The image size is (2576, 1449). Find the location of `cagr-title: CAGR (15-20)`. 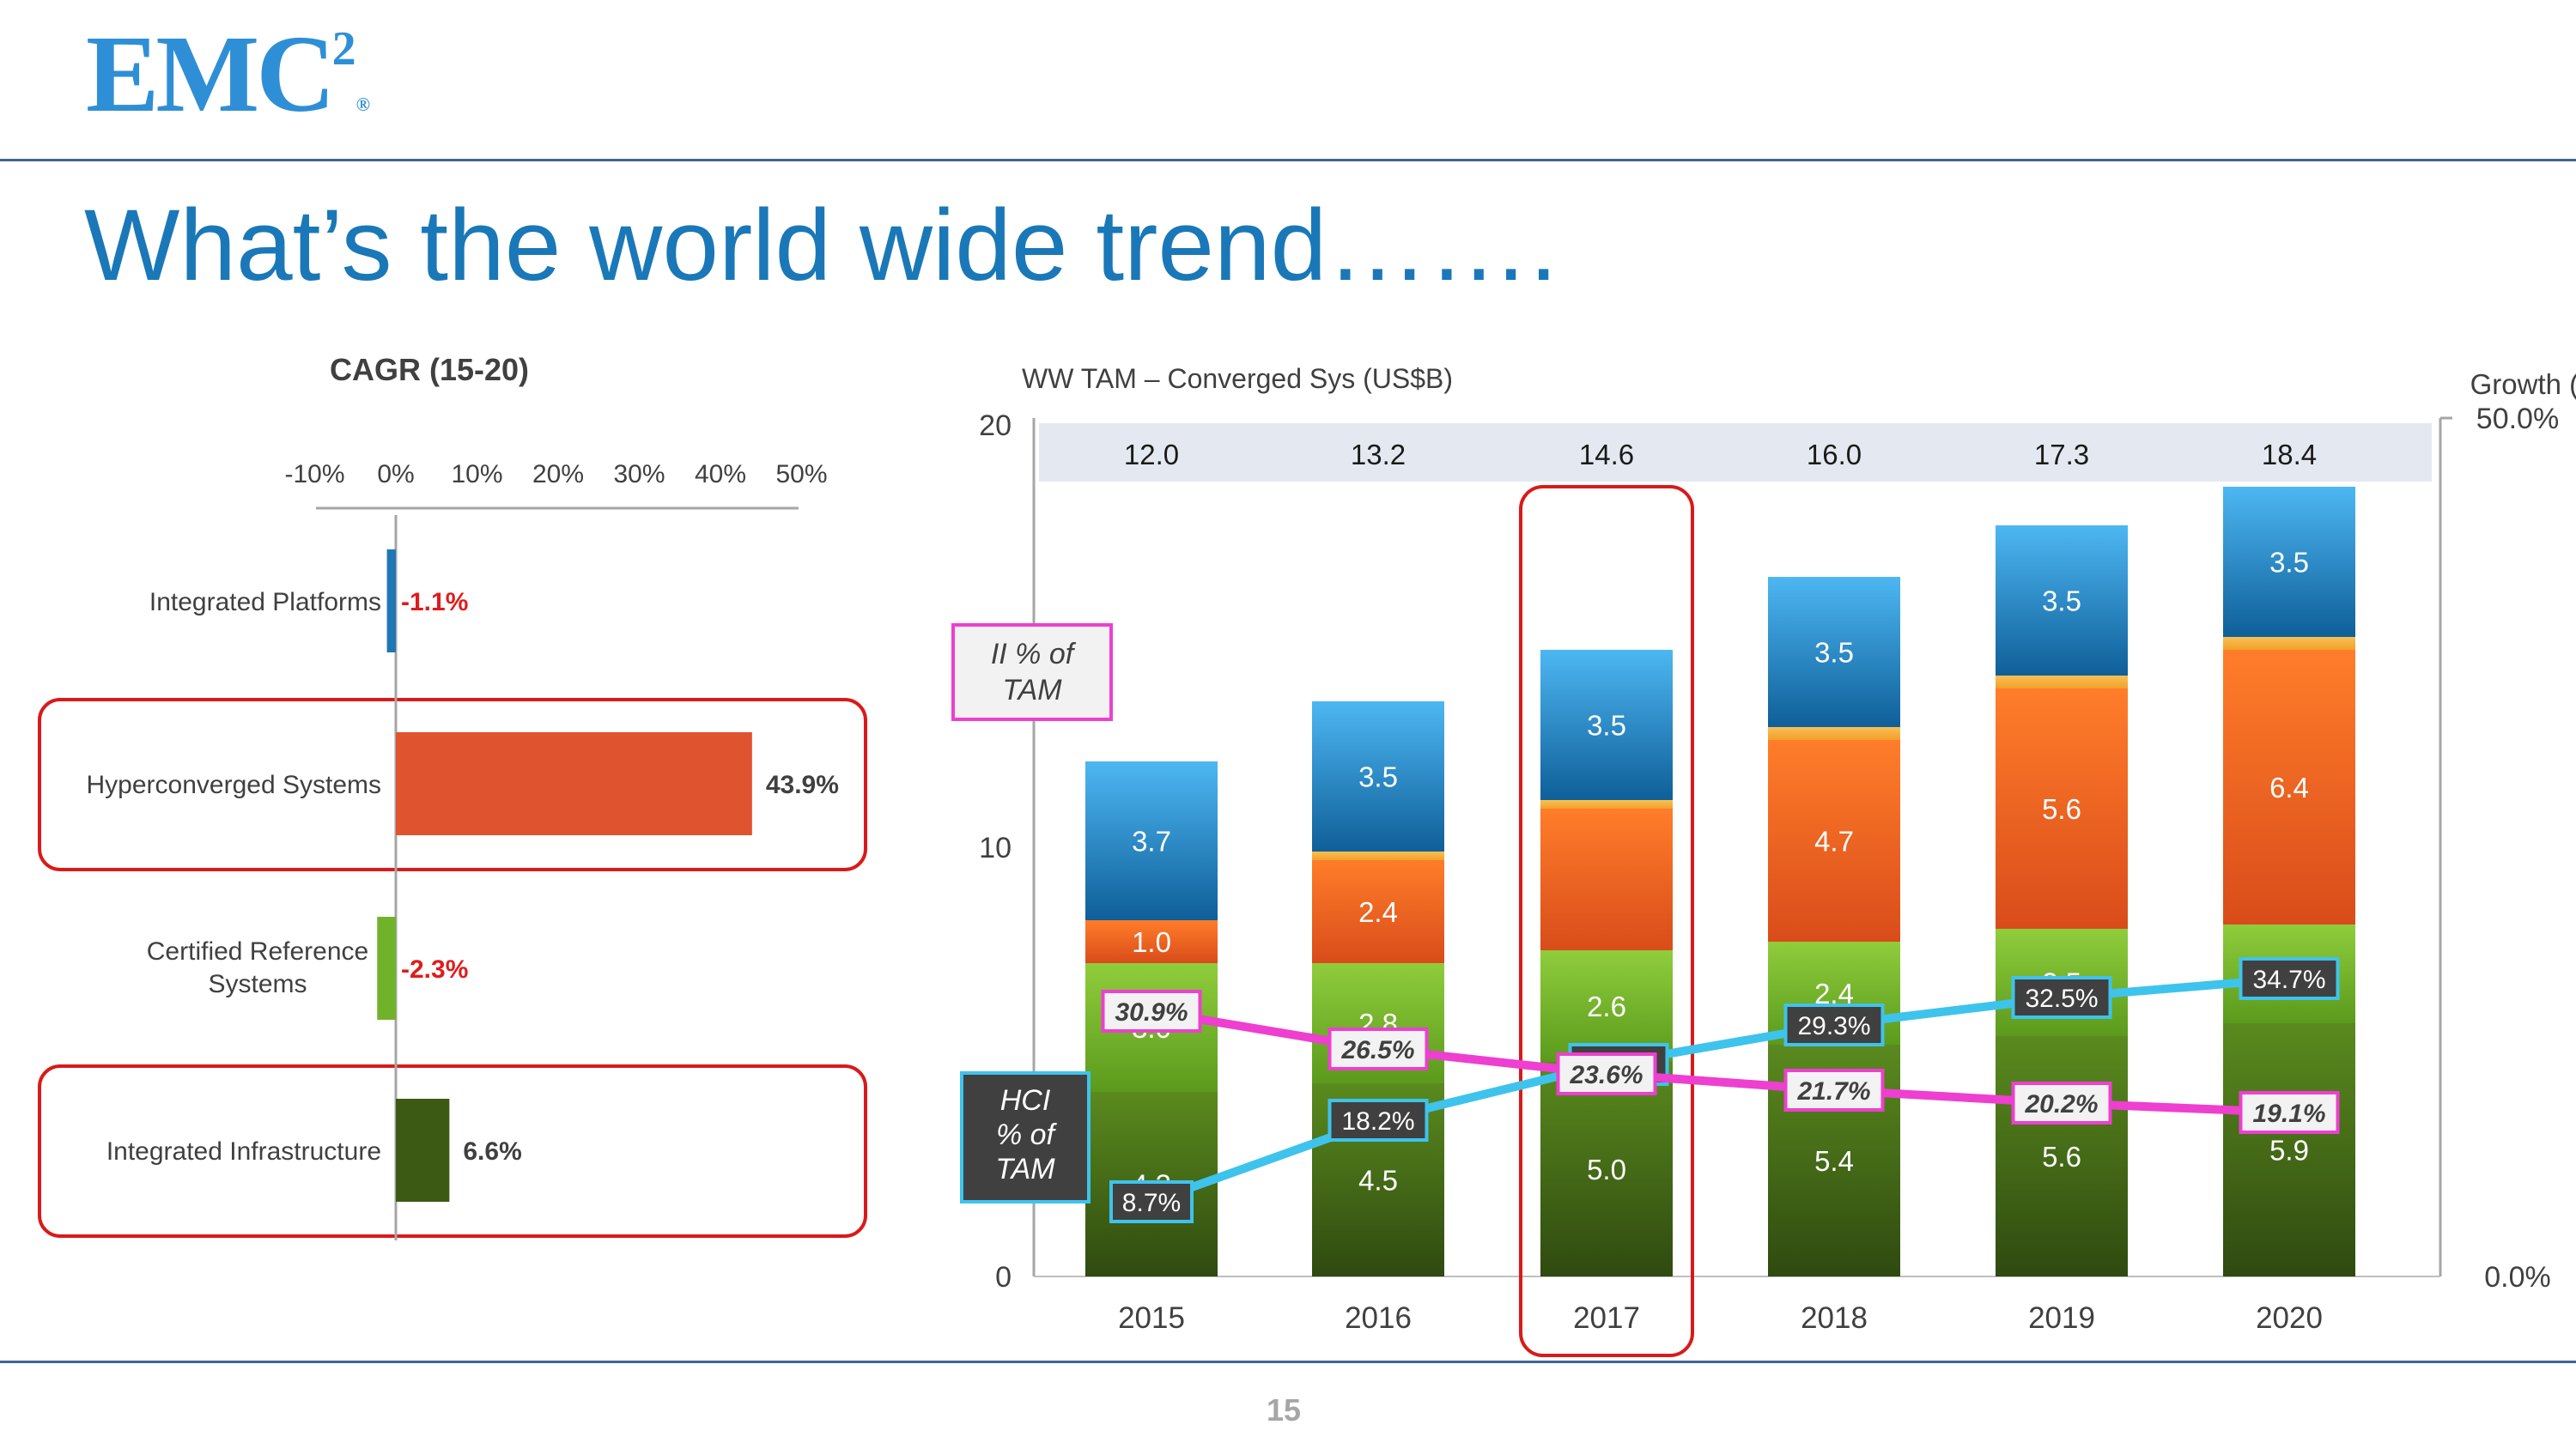

cagr-title: CAGR (15-20) is located at coordinates (430, 369).